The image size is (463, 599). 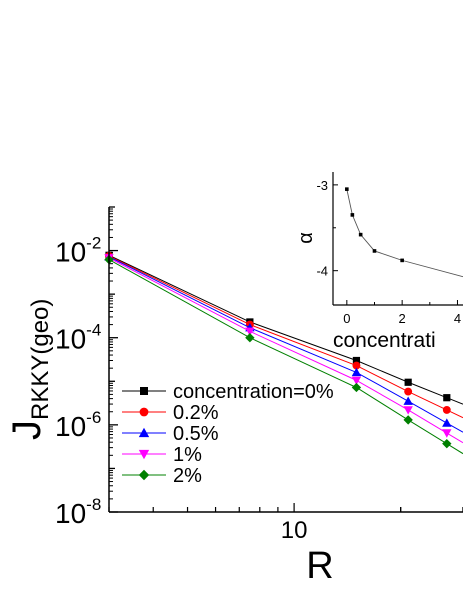 I want to click on legend: concentration=0%0.2%0.5%1%2%, so click(x=228, y=434).